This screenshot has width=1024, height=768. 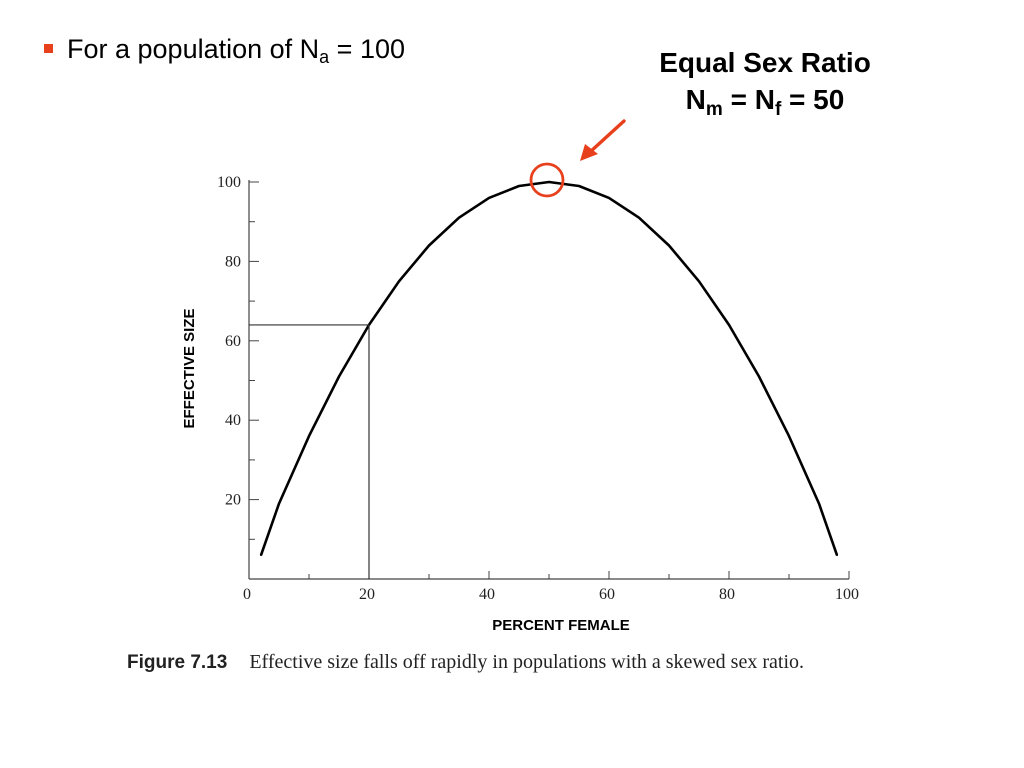 What do you see at coordinates (727, 594) in the screenshot?
I see `x-tick-label: 80` at bounding box center [727, 594].